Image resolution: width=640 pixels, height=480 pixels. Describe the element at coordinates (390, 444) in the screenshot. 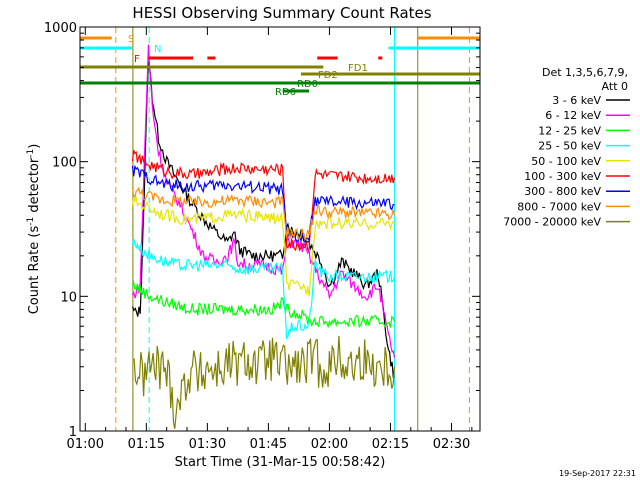

I see `x-tick-label-5: 02:15` at that location.